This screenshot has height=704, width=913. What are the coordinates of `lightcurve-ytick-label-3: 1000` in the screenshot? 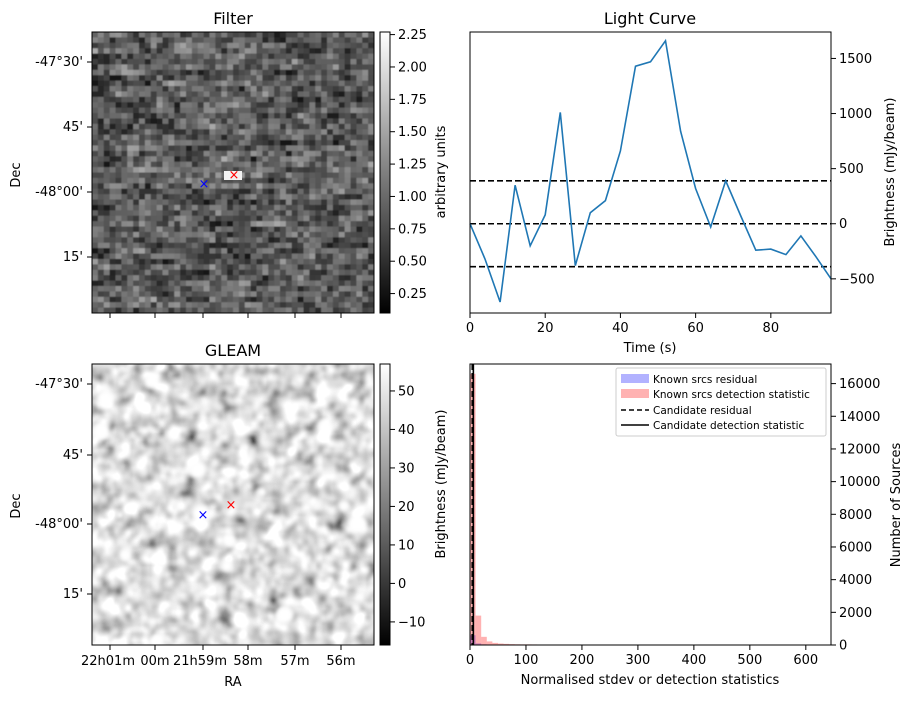 It's located at (855, 114).